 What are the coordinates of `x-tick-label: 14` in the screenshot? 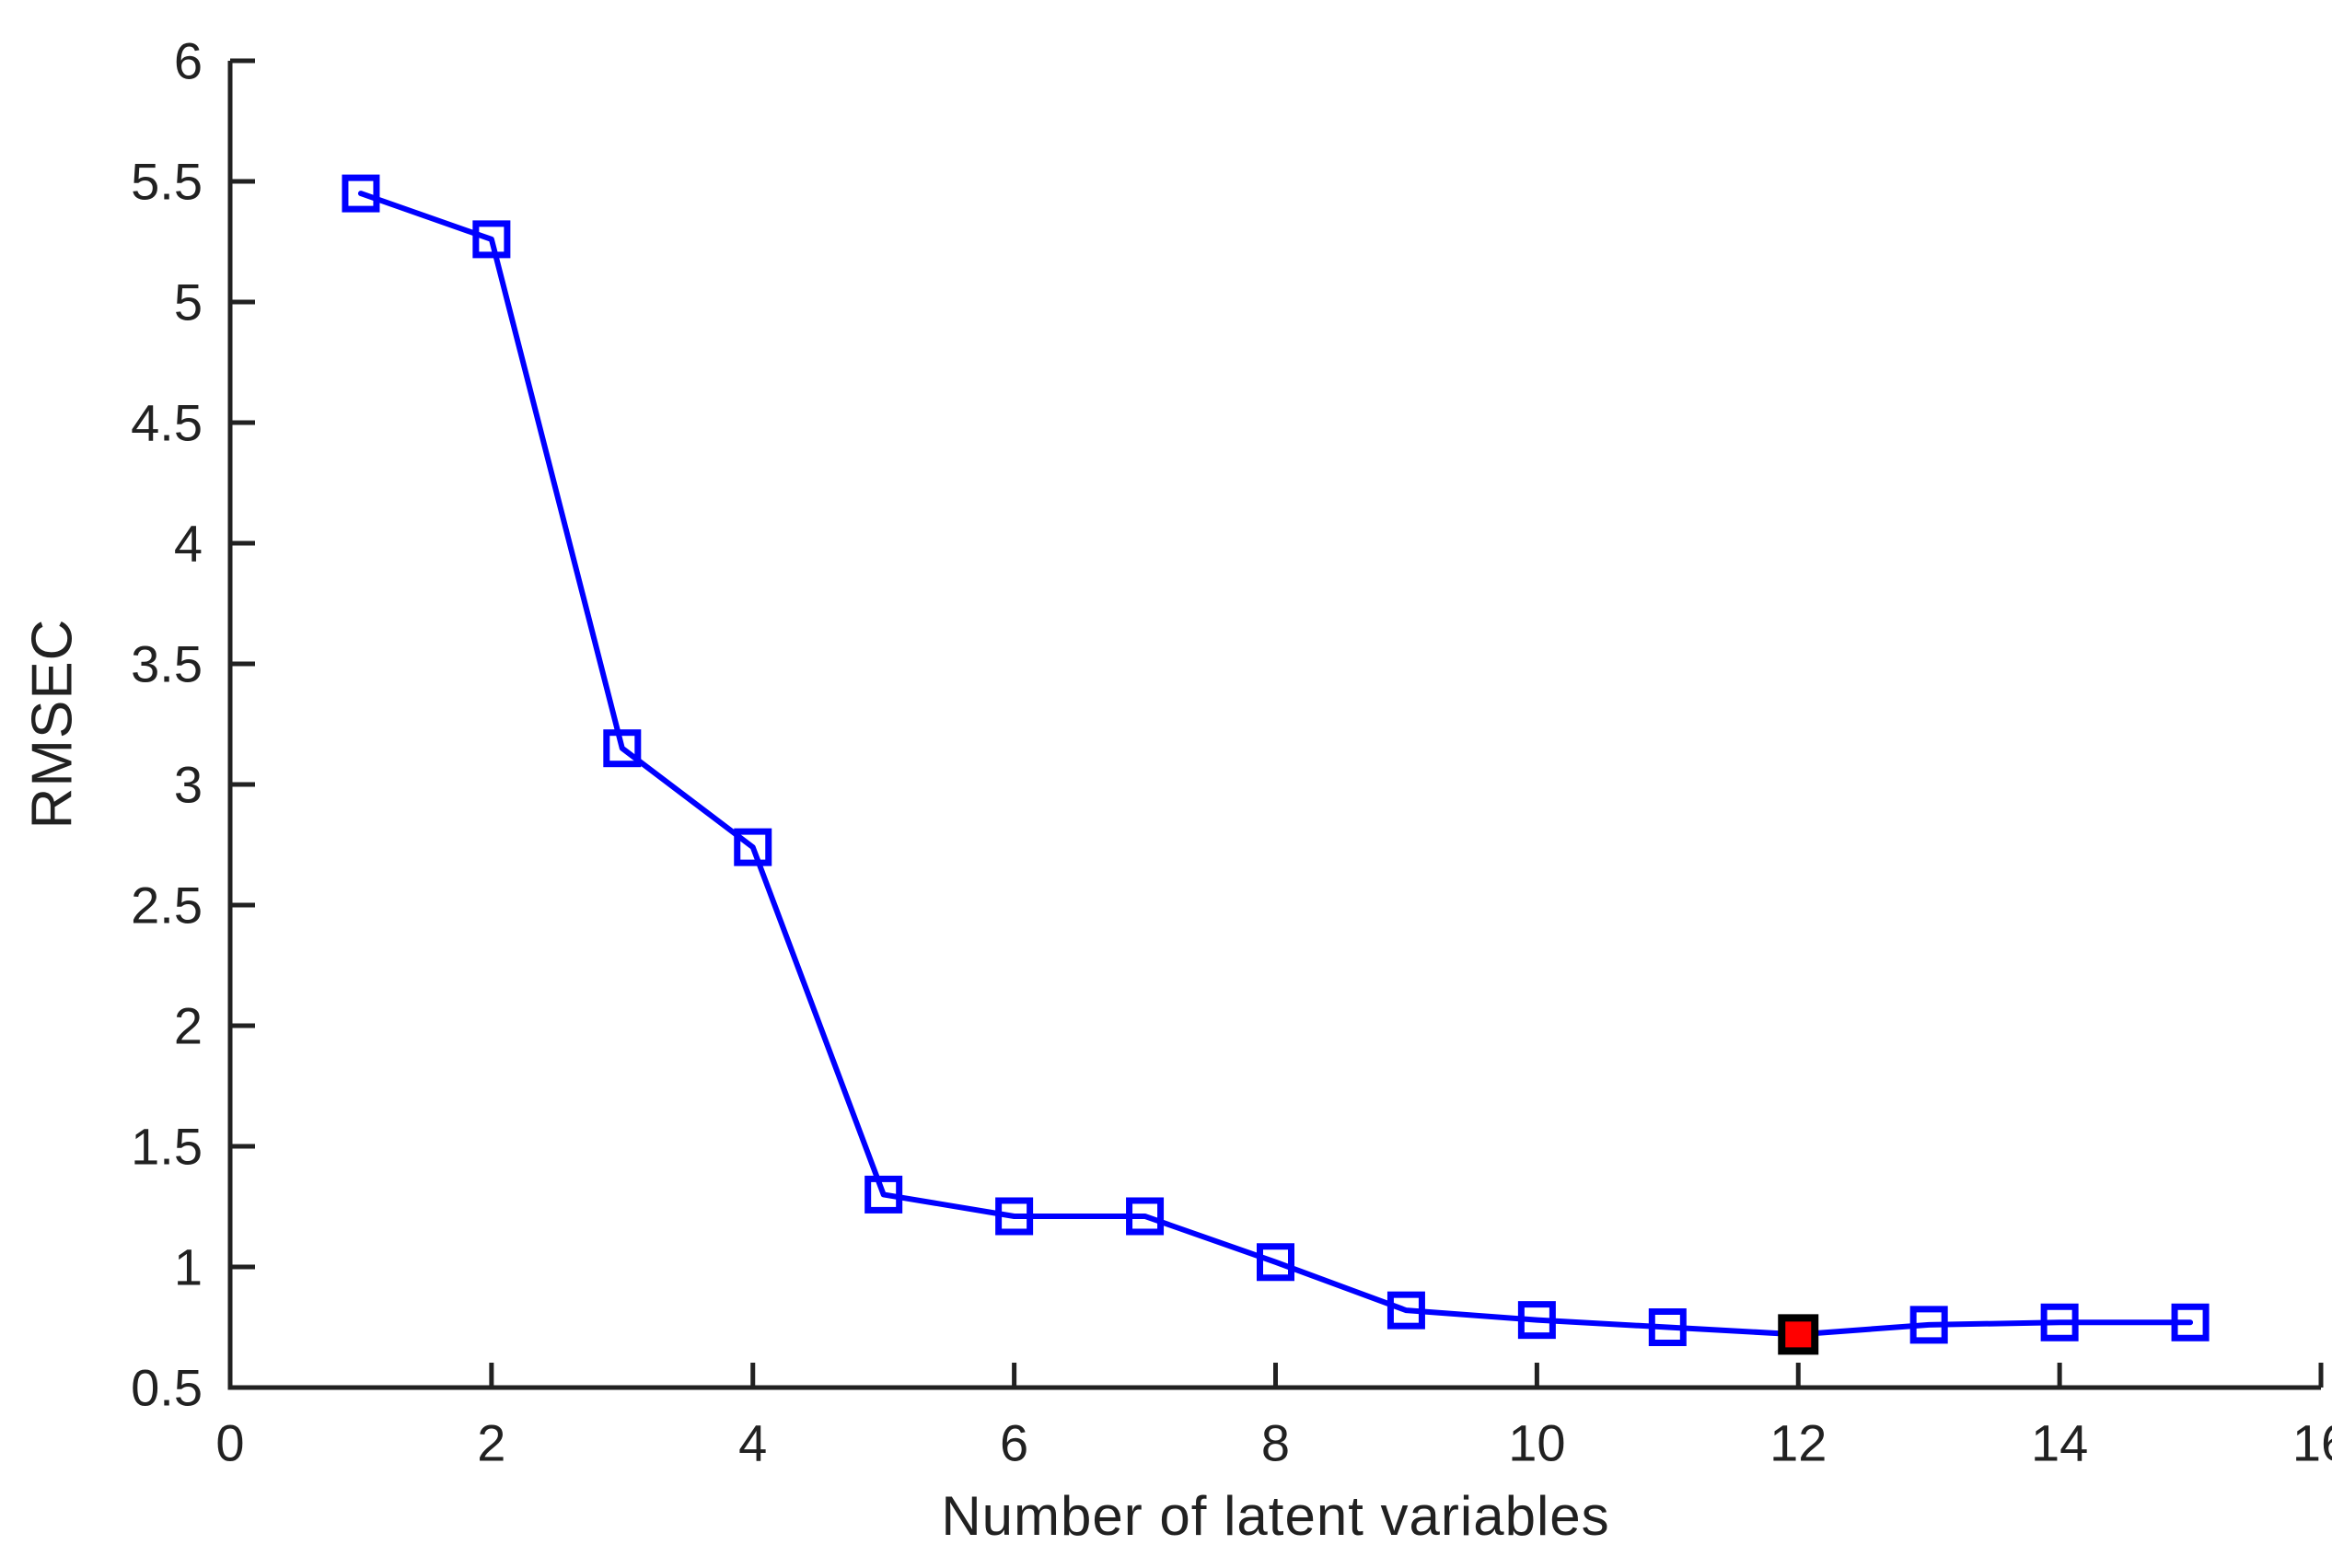 It's located at (2060, 1443).